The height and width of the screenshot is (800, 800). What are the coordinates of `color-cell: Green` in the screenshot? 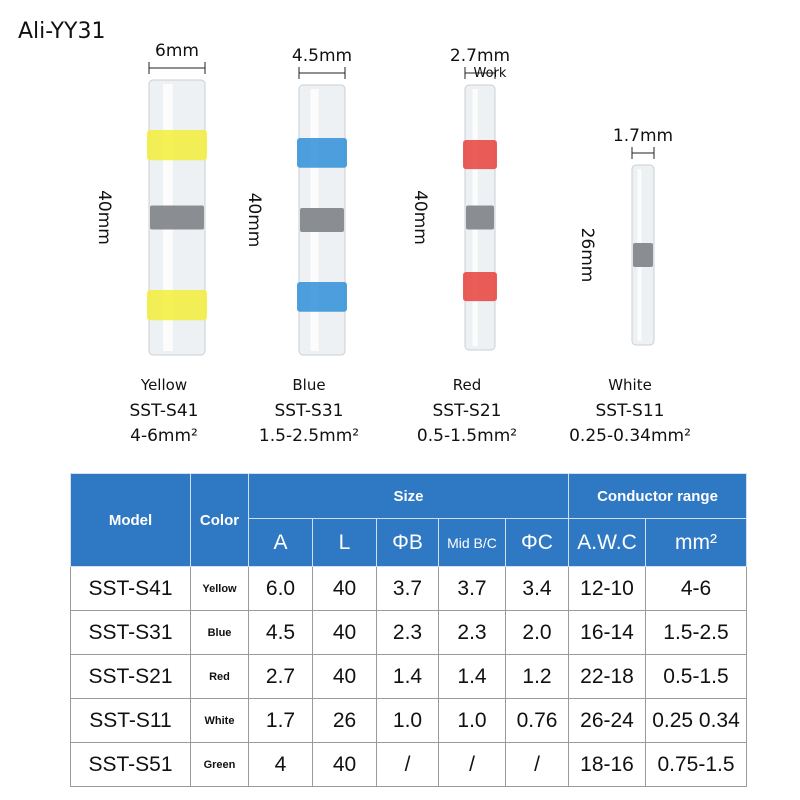 It's located at (219, 764).